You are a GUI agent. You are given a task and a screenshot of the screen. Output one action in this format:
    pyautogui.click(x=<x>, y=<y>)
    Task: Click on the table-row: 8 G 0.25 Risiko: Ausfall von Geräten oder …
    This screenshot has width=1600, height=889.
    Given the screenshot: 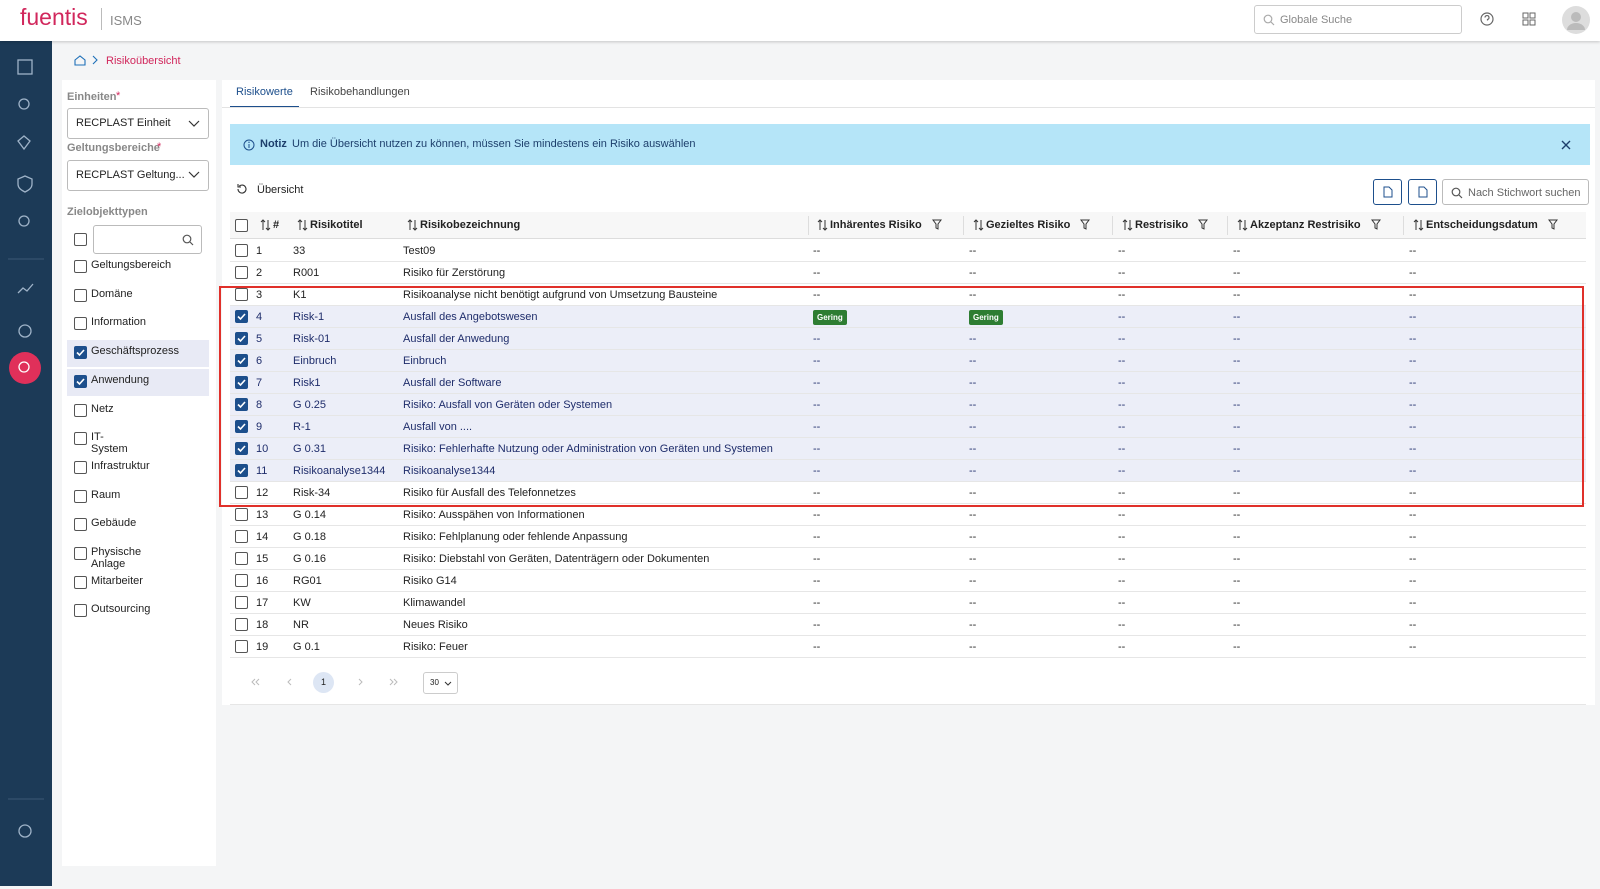 What is the action you would take?
    pyautogui.click(x=908, y=405)
    